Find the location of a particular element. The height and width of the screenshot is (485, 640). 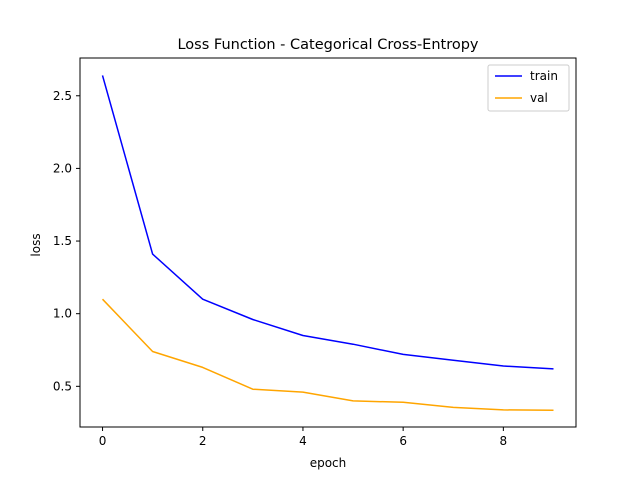

x-tick-label: 0 is located at coordinates (103, 441).